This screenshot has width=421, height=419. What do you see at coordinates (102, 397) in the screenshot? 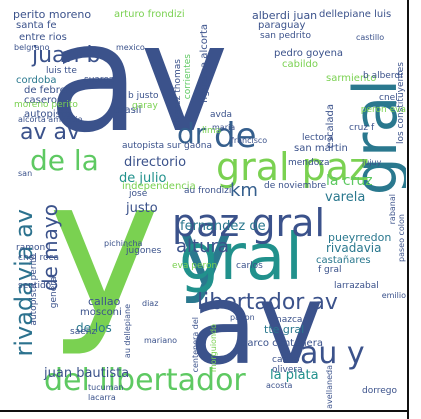
I see `cloud-word: lacarra` at bounding box center [102, 397].